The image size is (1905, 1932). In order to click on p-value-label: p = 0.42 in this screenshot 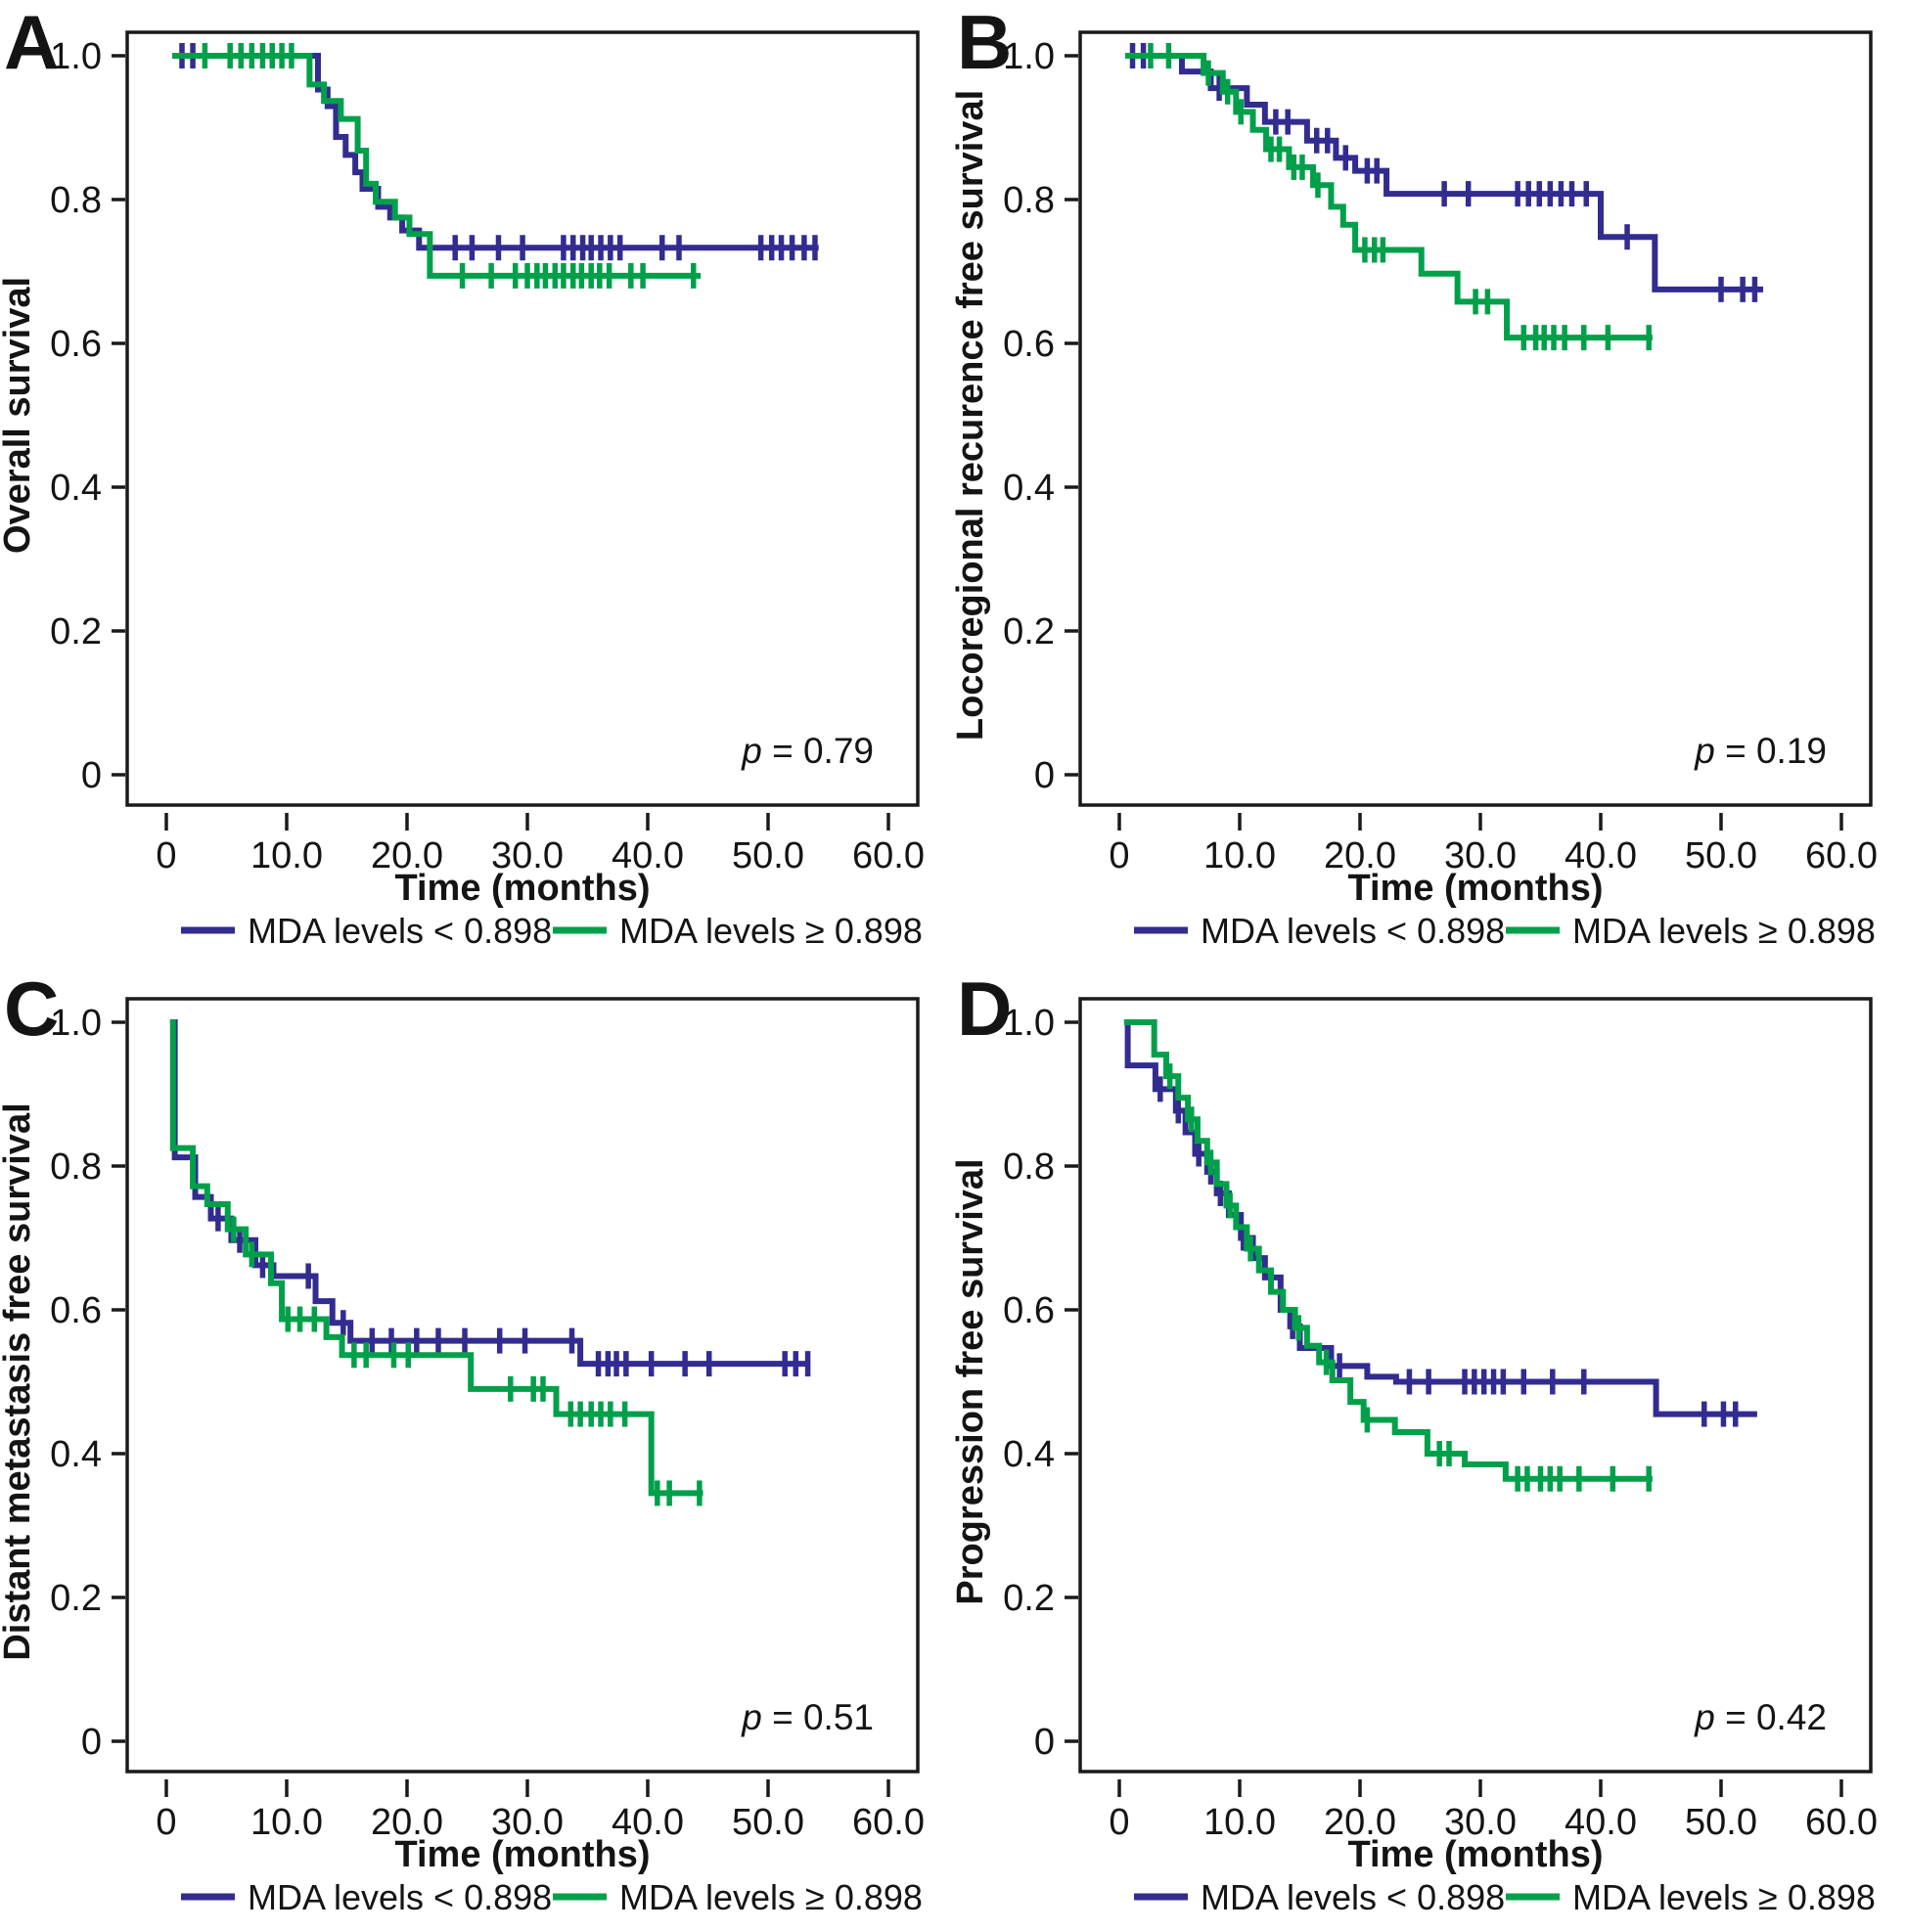, I will do `click(1760, 1717)`.